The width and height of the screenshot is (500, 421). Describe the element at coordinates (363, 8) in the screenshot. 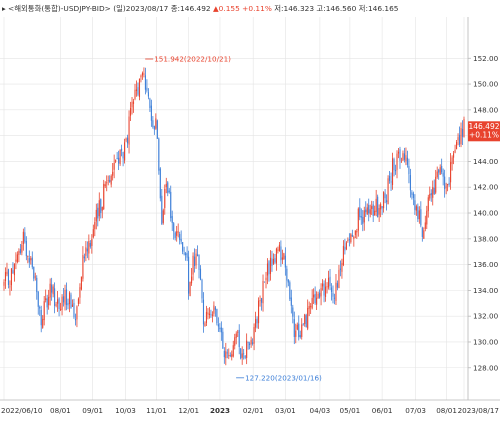

I see `header-open-label: 저:` at that location.